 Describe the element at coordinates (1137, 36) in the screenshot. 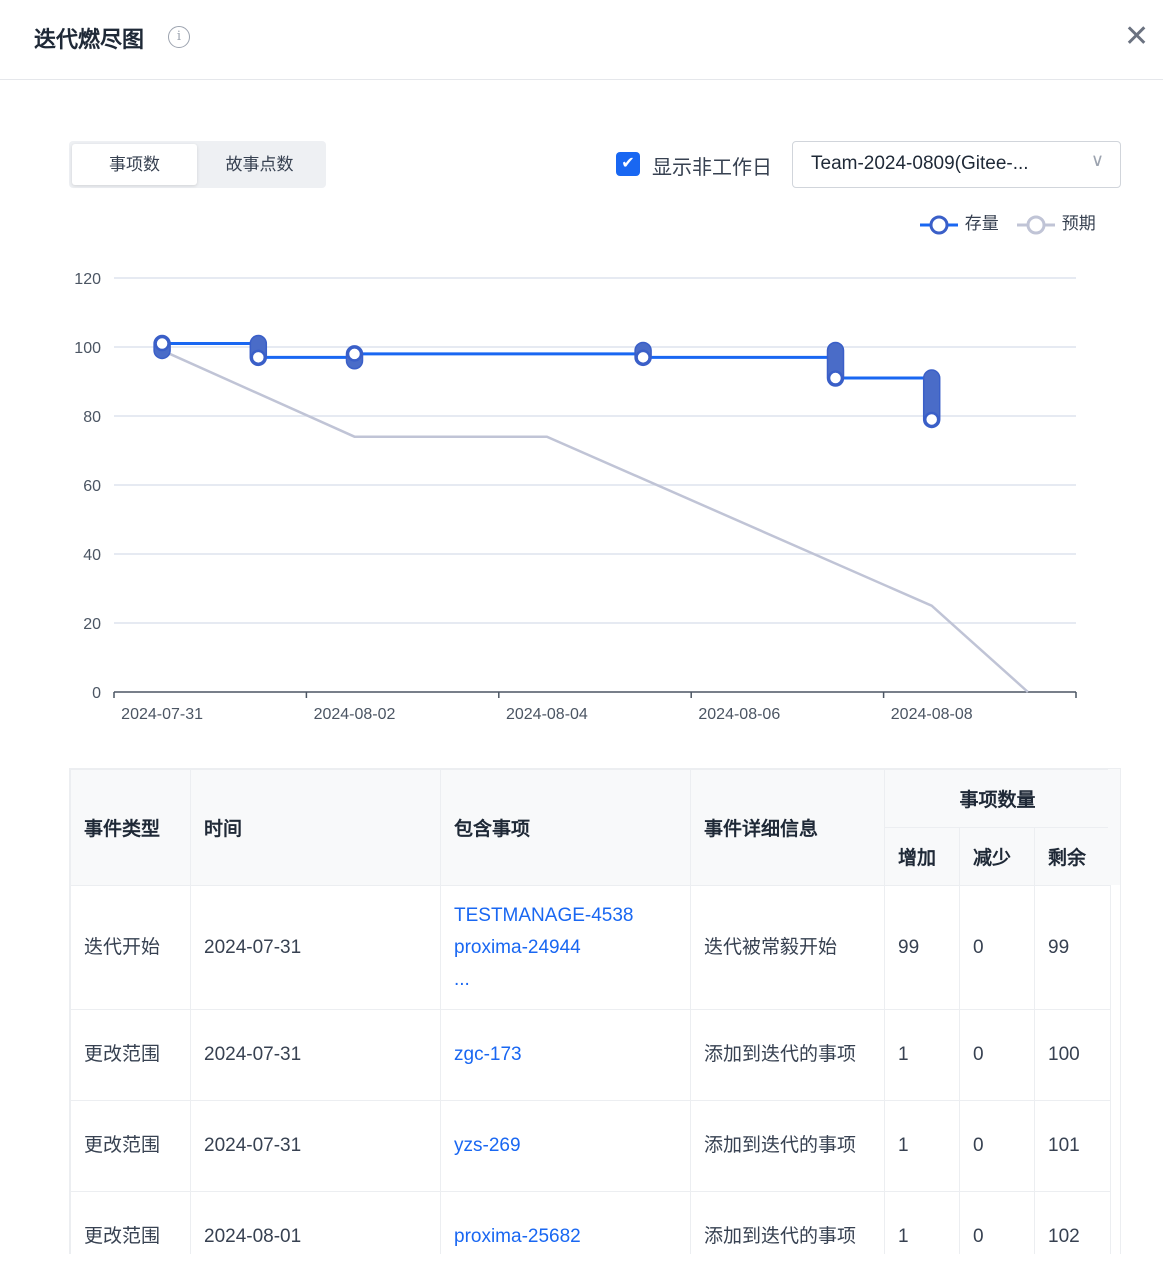

I see `close-icon: ✕` at that location.